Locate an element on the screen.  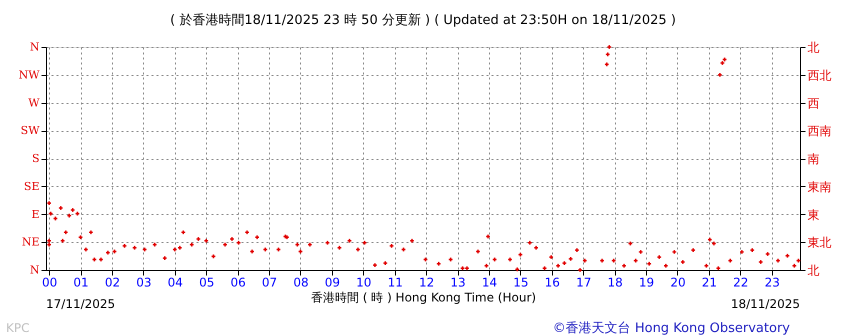
category-label: 西 is located at coordinates (814, 103).